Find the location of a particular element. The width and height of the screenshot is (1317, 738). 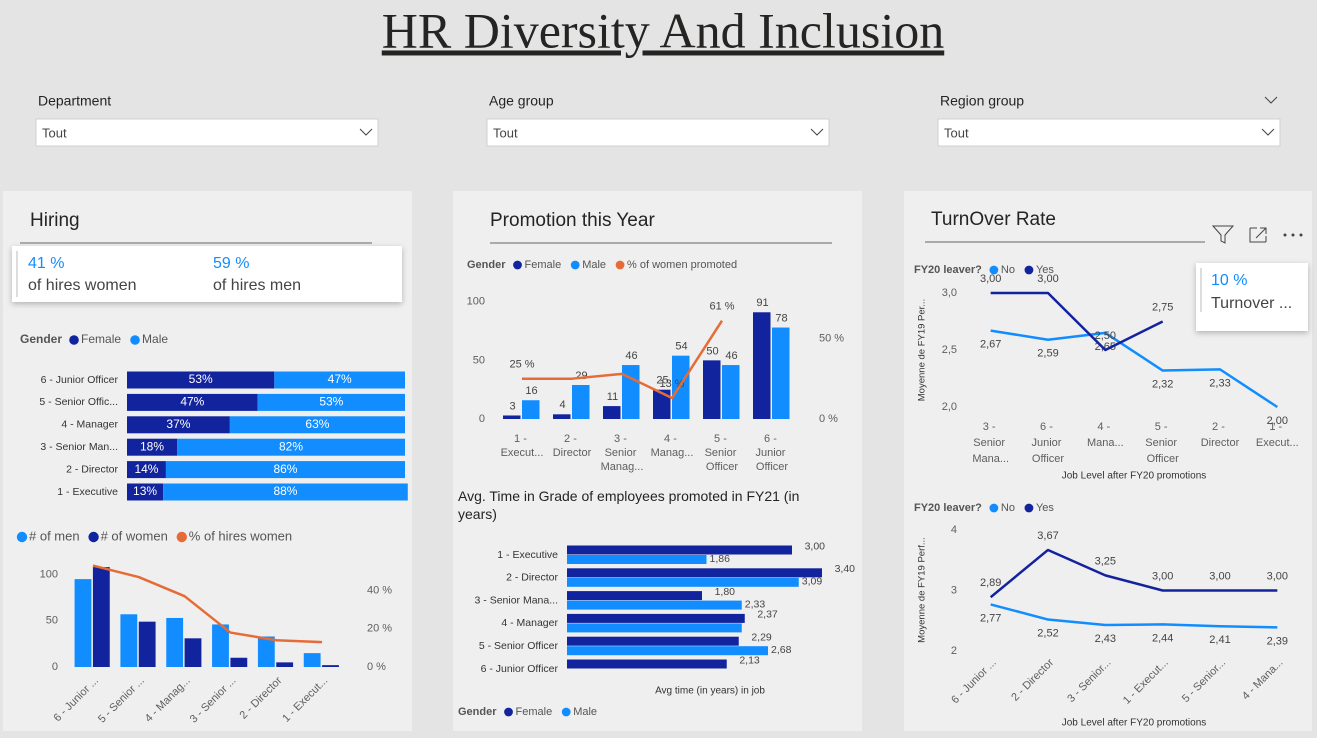

legend-title: FY20 leaver? is located at coordinates (948, 270).